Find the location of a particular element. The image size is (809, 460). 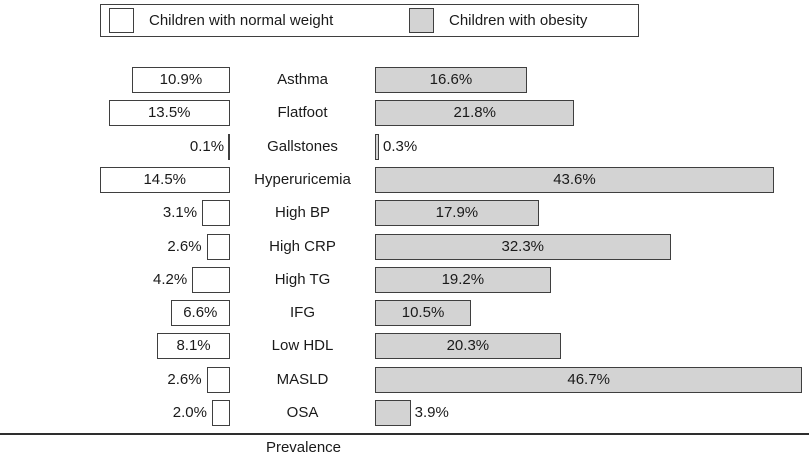

bar-normal-asthma is located at coordinates (180, 80).